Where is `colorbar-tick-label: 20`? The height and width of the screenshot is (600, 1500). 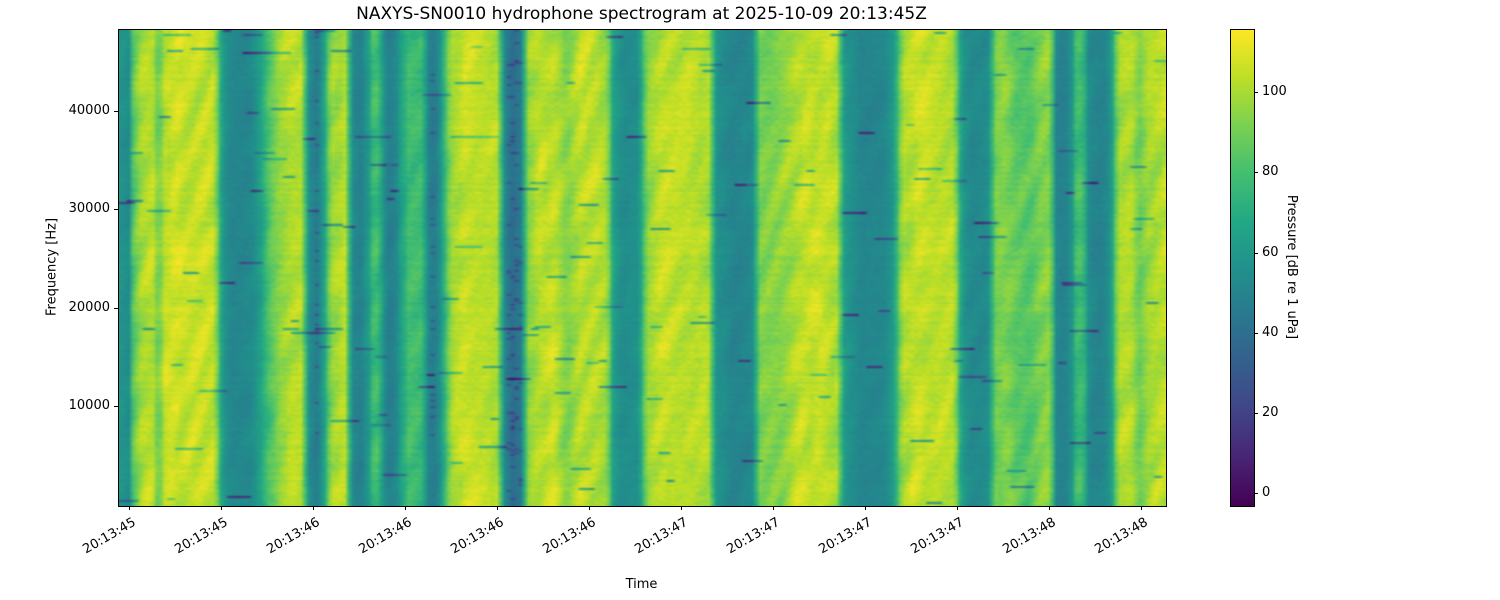 colorbar-tick-label: 20 is located at coordinates (1270, 413).